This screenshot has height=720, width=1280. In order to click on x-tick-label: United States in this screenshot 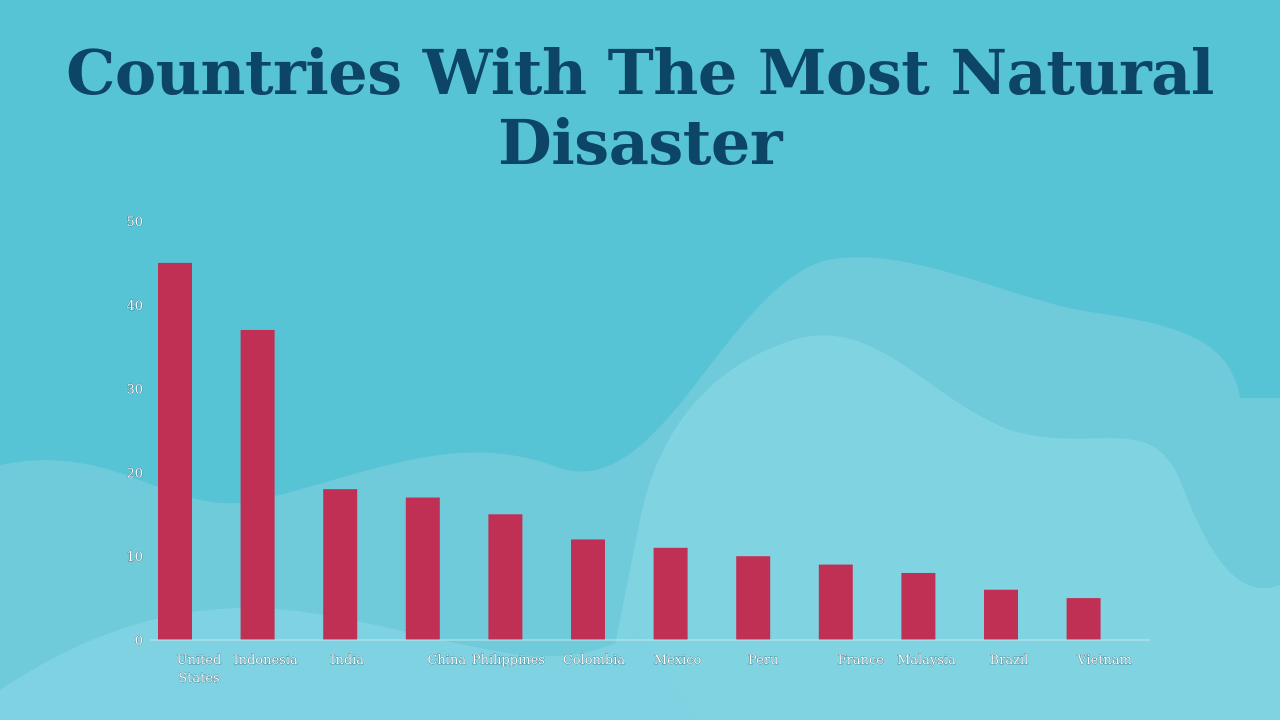, I will do `click(199, 669)`.